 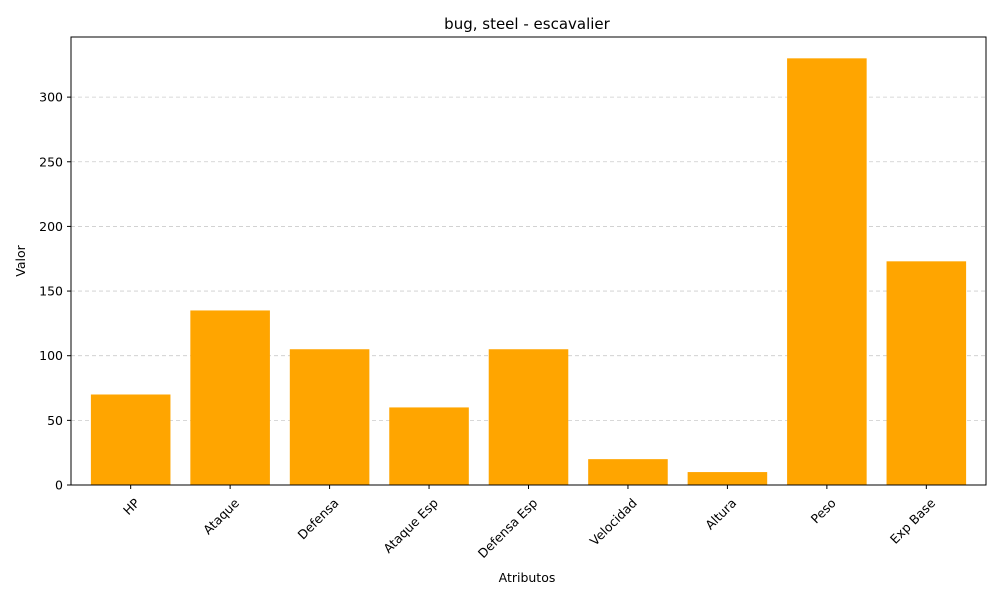 I want to click on x-tick-label: Defensa, so click(x=317, y=518).